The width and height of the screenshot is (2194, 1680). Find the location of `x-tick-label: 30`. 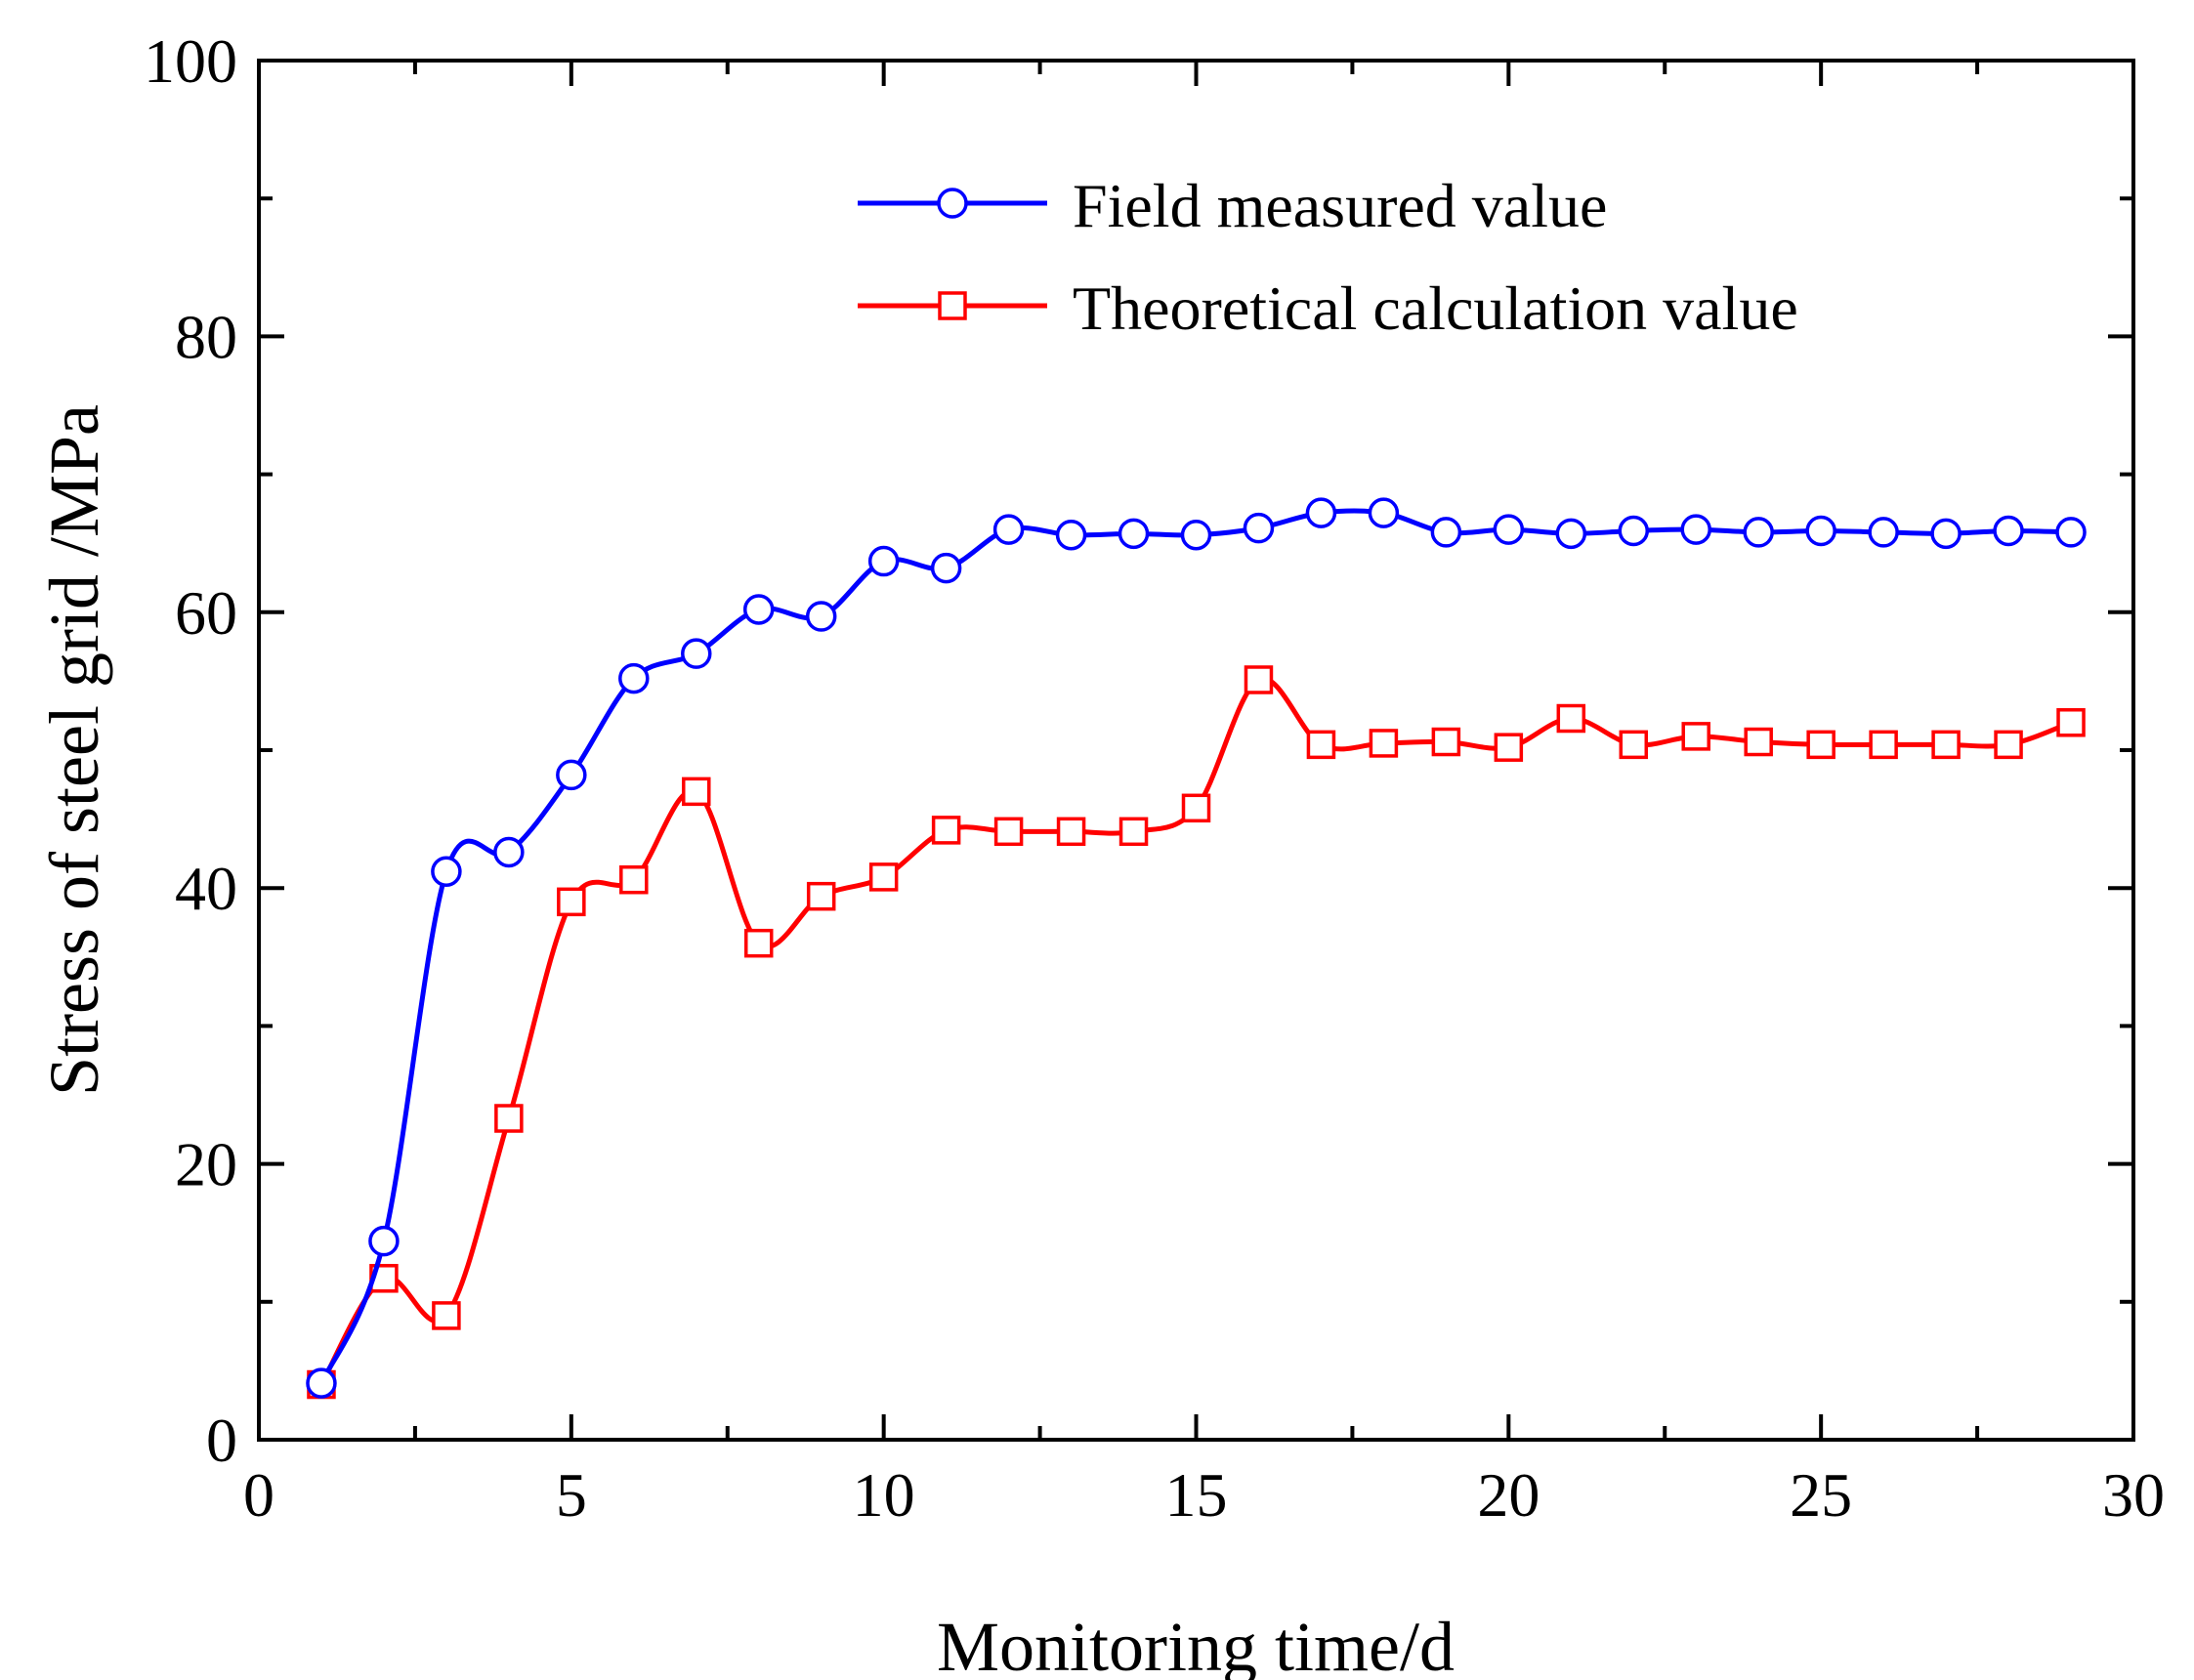

x-tick-label: 30 is located at coordinates (2133, 1495).